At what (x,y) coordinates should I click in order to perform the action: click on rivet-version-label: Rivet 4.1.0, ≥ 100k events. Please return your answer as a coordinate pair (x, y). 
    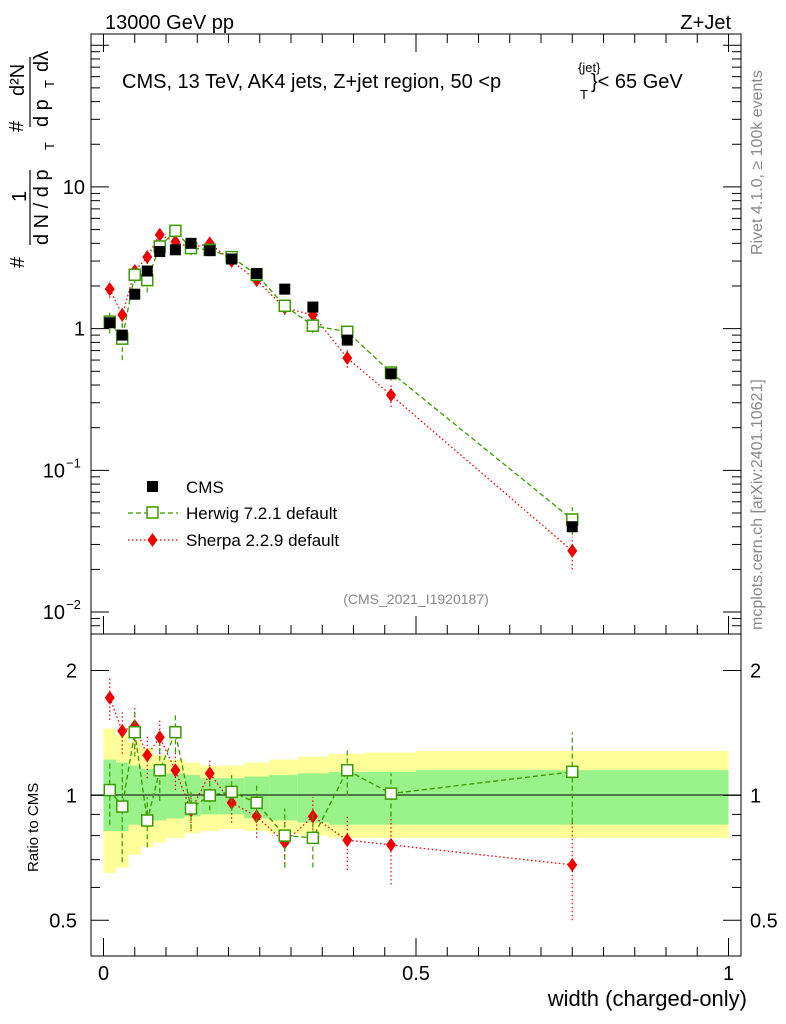
    Looking at the image, I should click on (757, 162).